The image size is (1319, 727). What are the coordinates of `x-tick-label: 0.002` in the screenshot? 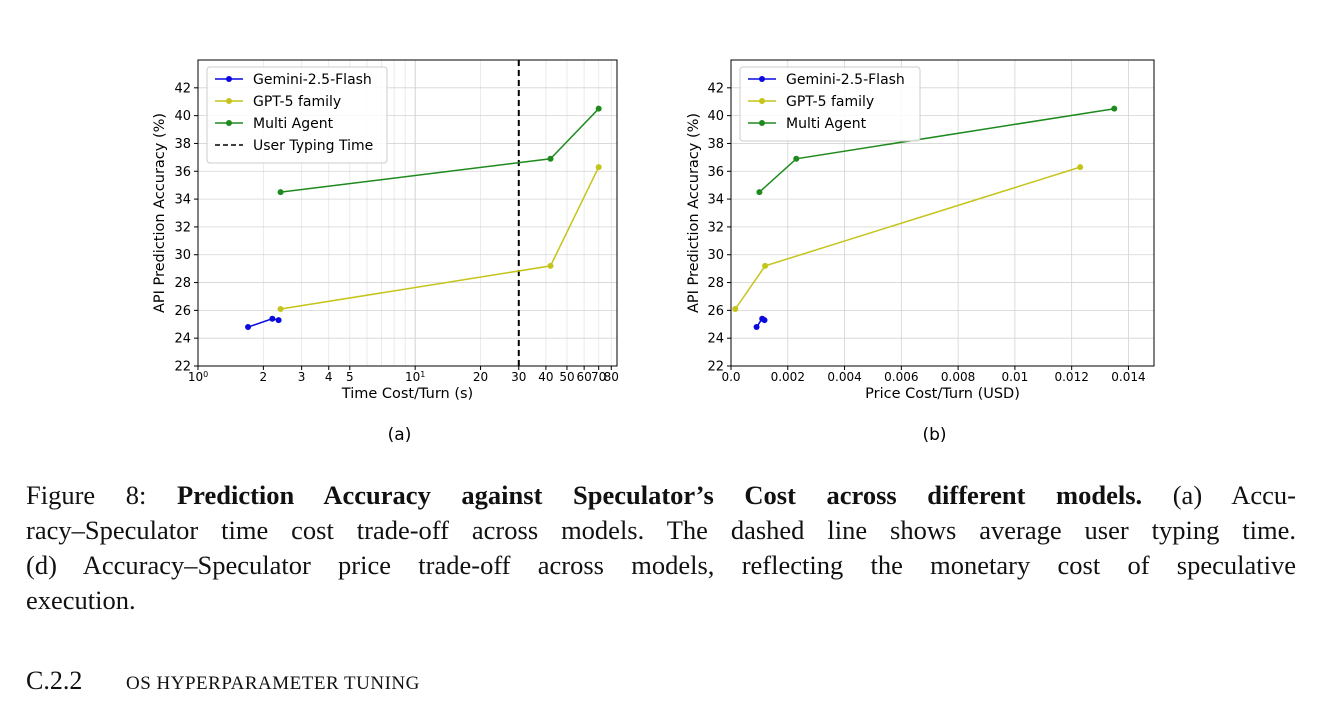 It's located at (788, 377).